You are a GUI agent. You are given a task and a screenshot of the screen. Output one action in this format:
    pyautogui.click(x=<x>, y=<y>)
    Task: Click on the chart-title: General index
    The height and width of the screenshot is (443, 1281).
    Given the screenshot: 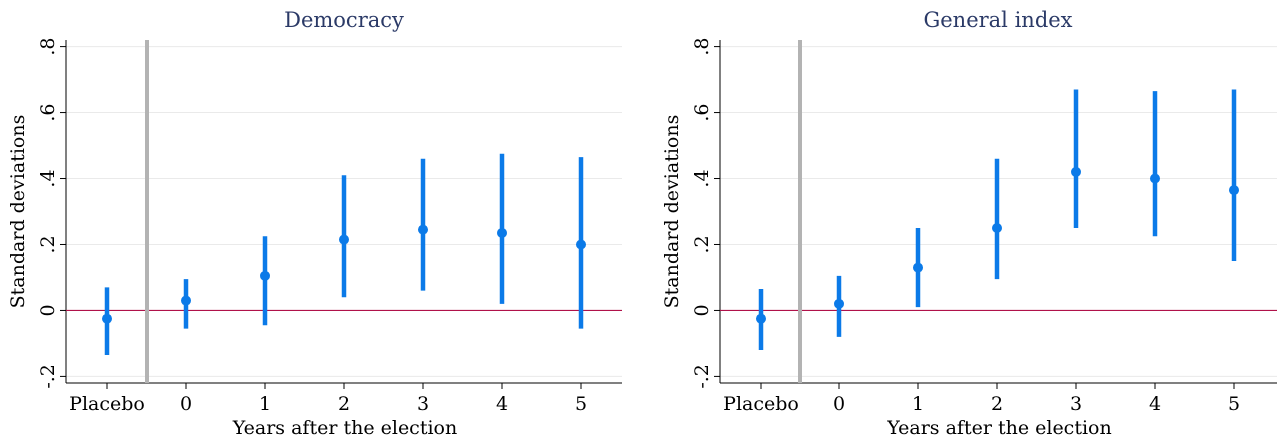 What is the action you would take?
    pyautogui.click(x=997, y=20)
    